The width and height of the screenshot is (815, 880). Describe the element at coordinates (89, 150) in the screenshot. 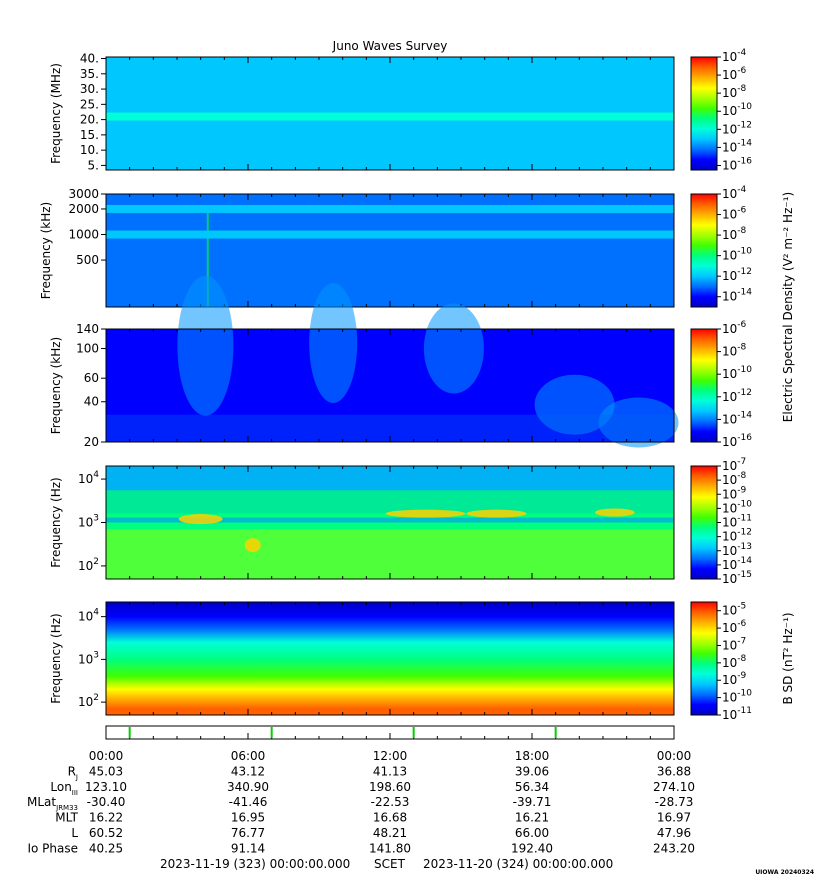

I see `y-tick-label: 10.` at that location.